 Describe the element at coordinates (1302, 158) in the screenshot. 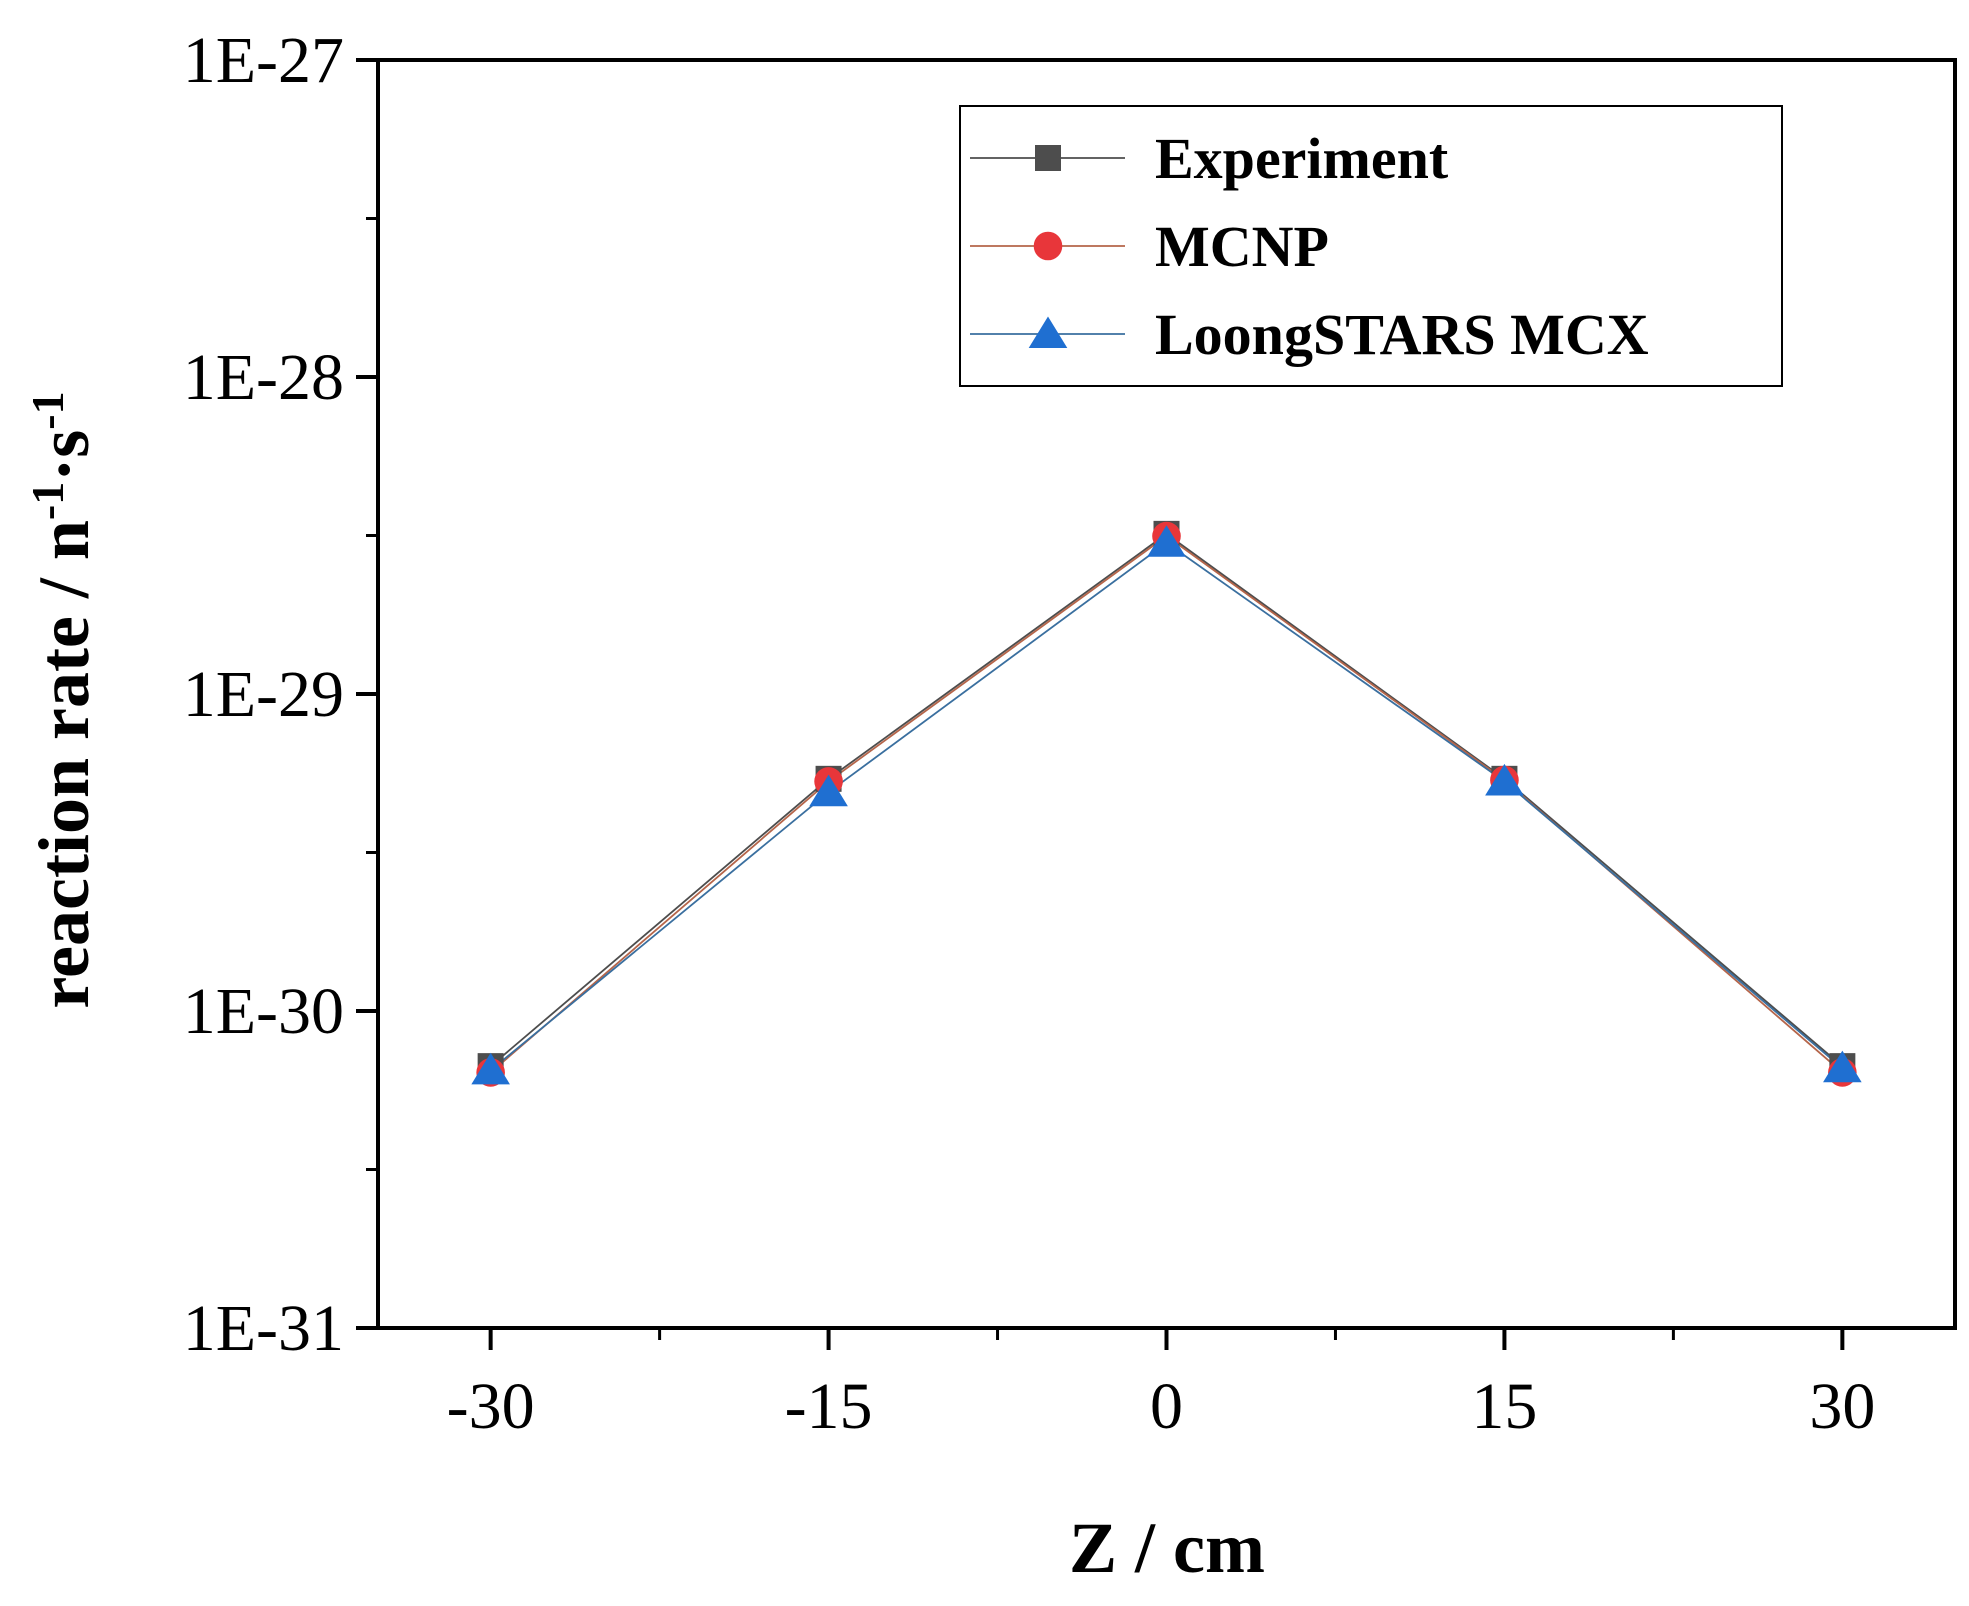

I see `legend-label-experiment: Experiment` at that location.